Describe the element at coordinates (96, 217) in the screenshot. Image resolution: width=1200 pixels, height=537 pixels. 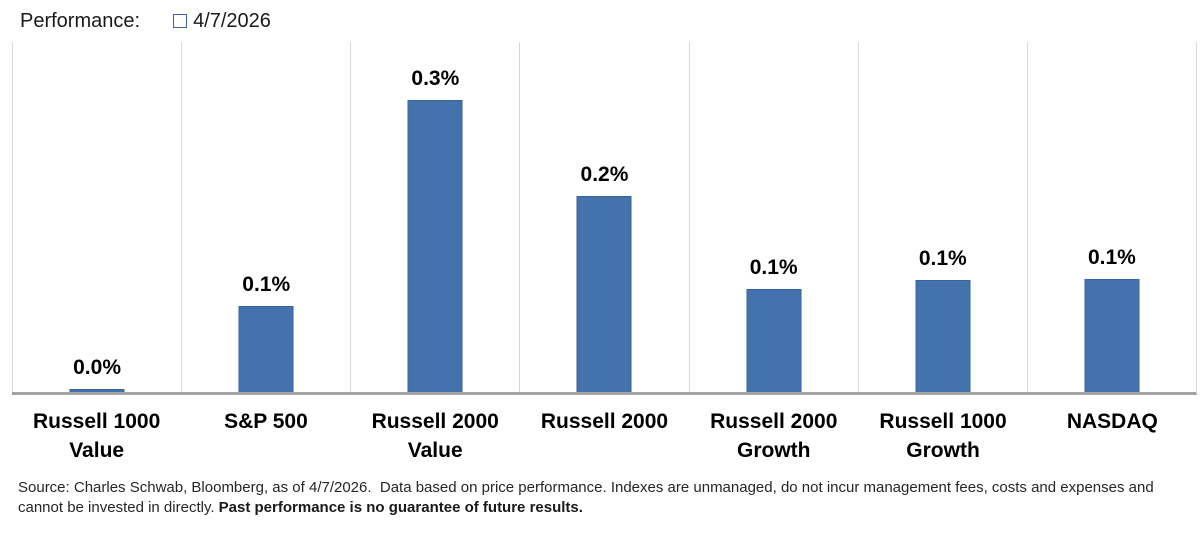
I see `category-slot: 0.0%` at that location.